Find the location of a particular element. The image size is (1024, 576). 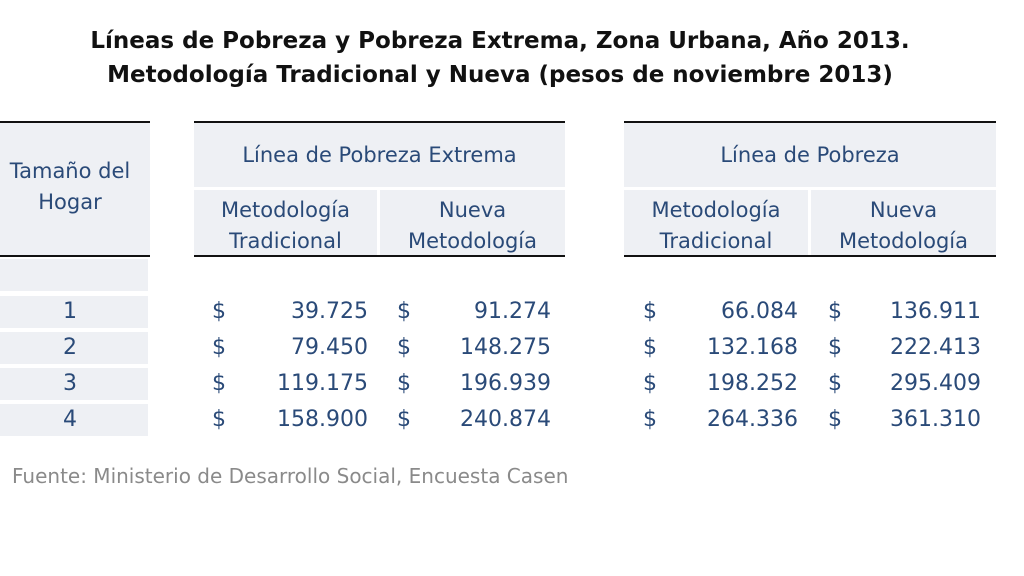

row-header-cell is located at coordinates (75, 189).